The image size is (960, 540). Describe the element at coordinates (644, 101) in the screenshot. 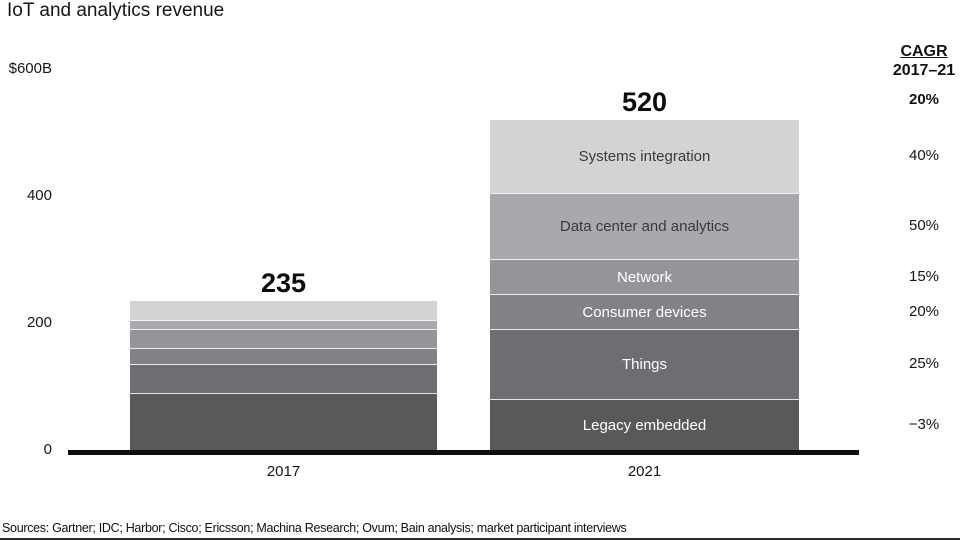

I see `bar-total-label: 520` at that location.